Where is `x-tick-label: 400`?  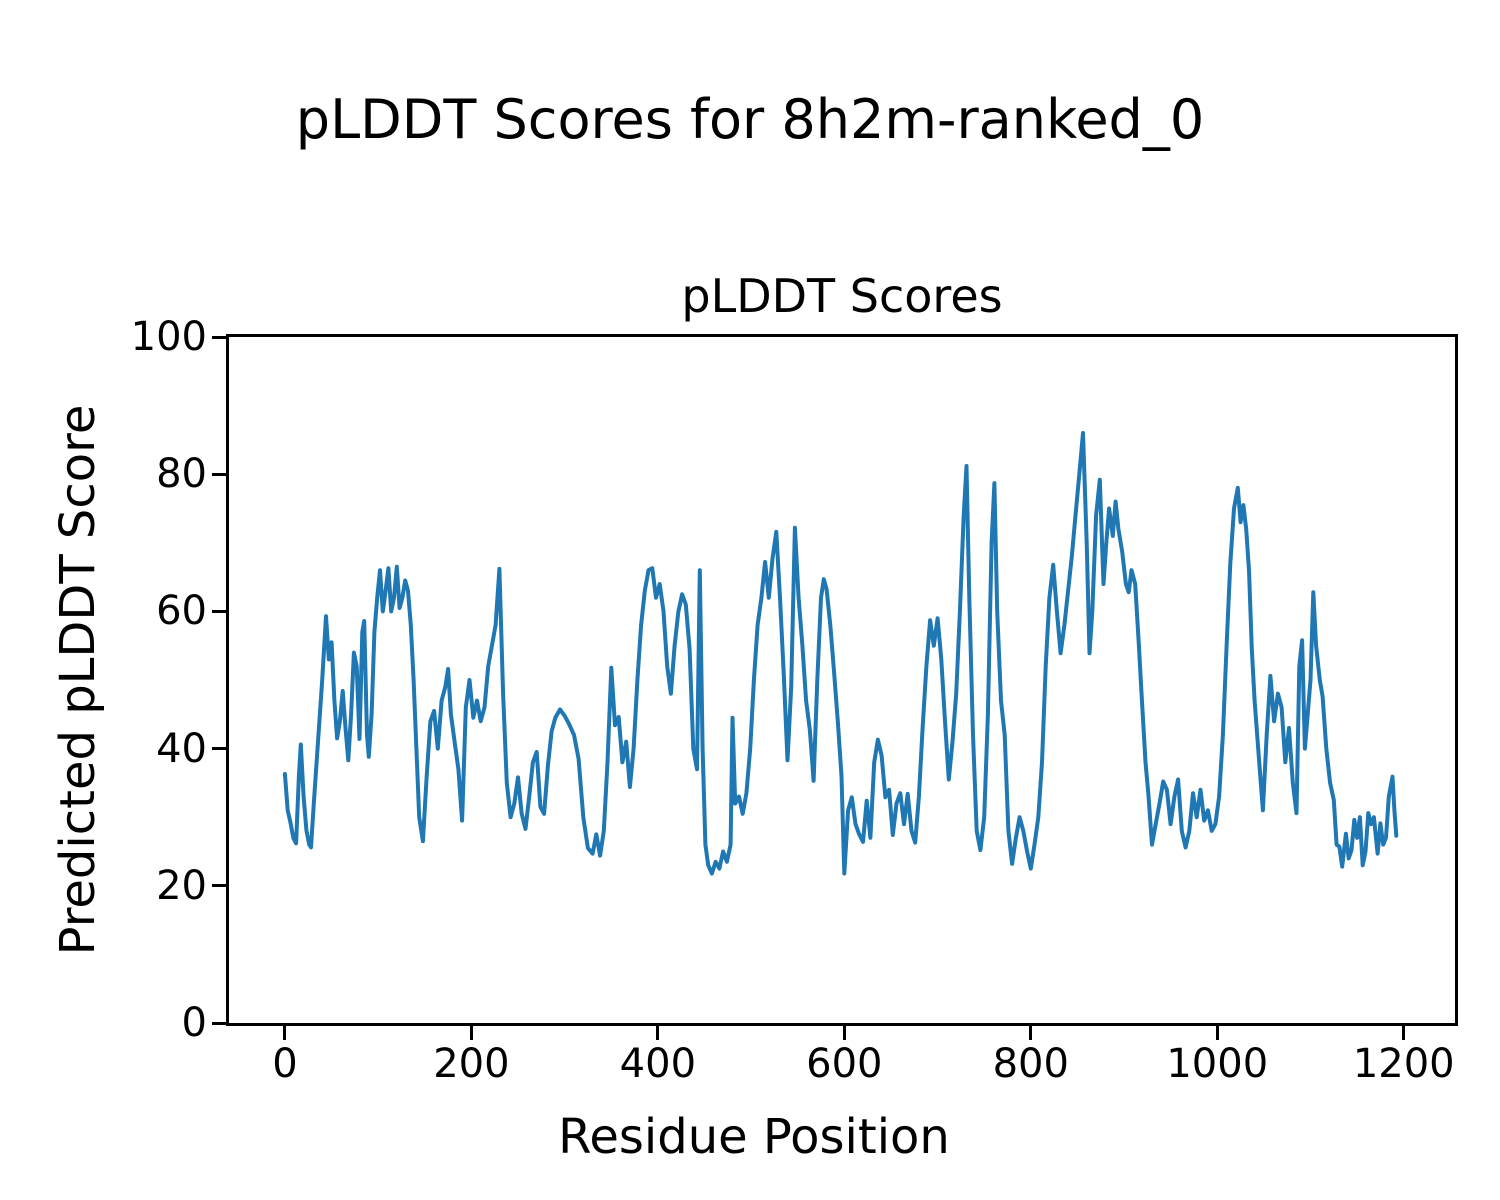
x-tick-label: 400 is located at coordinates (658, 1064).